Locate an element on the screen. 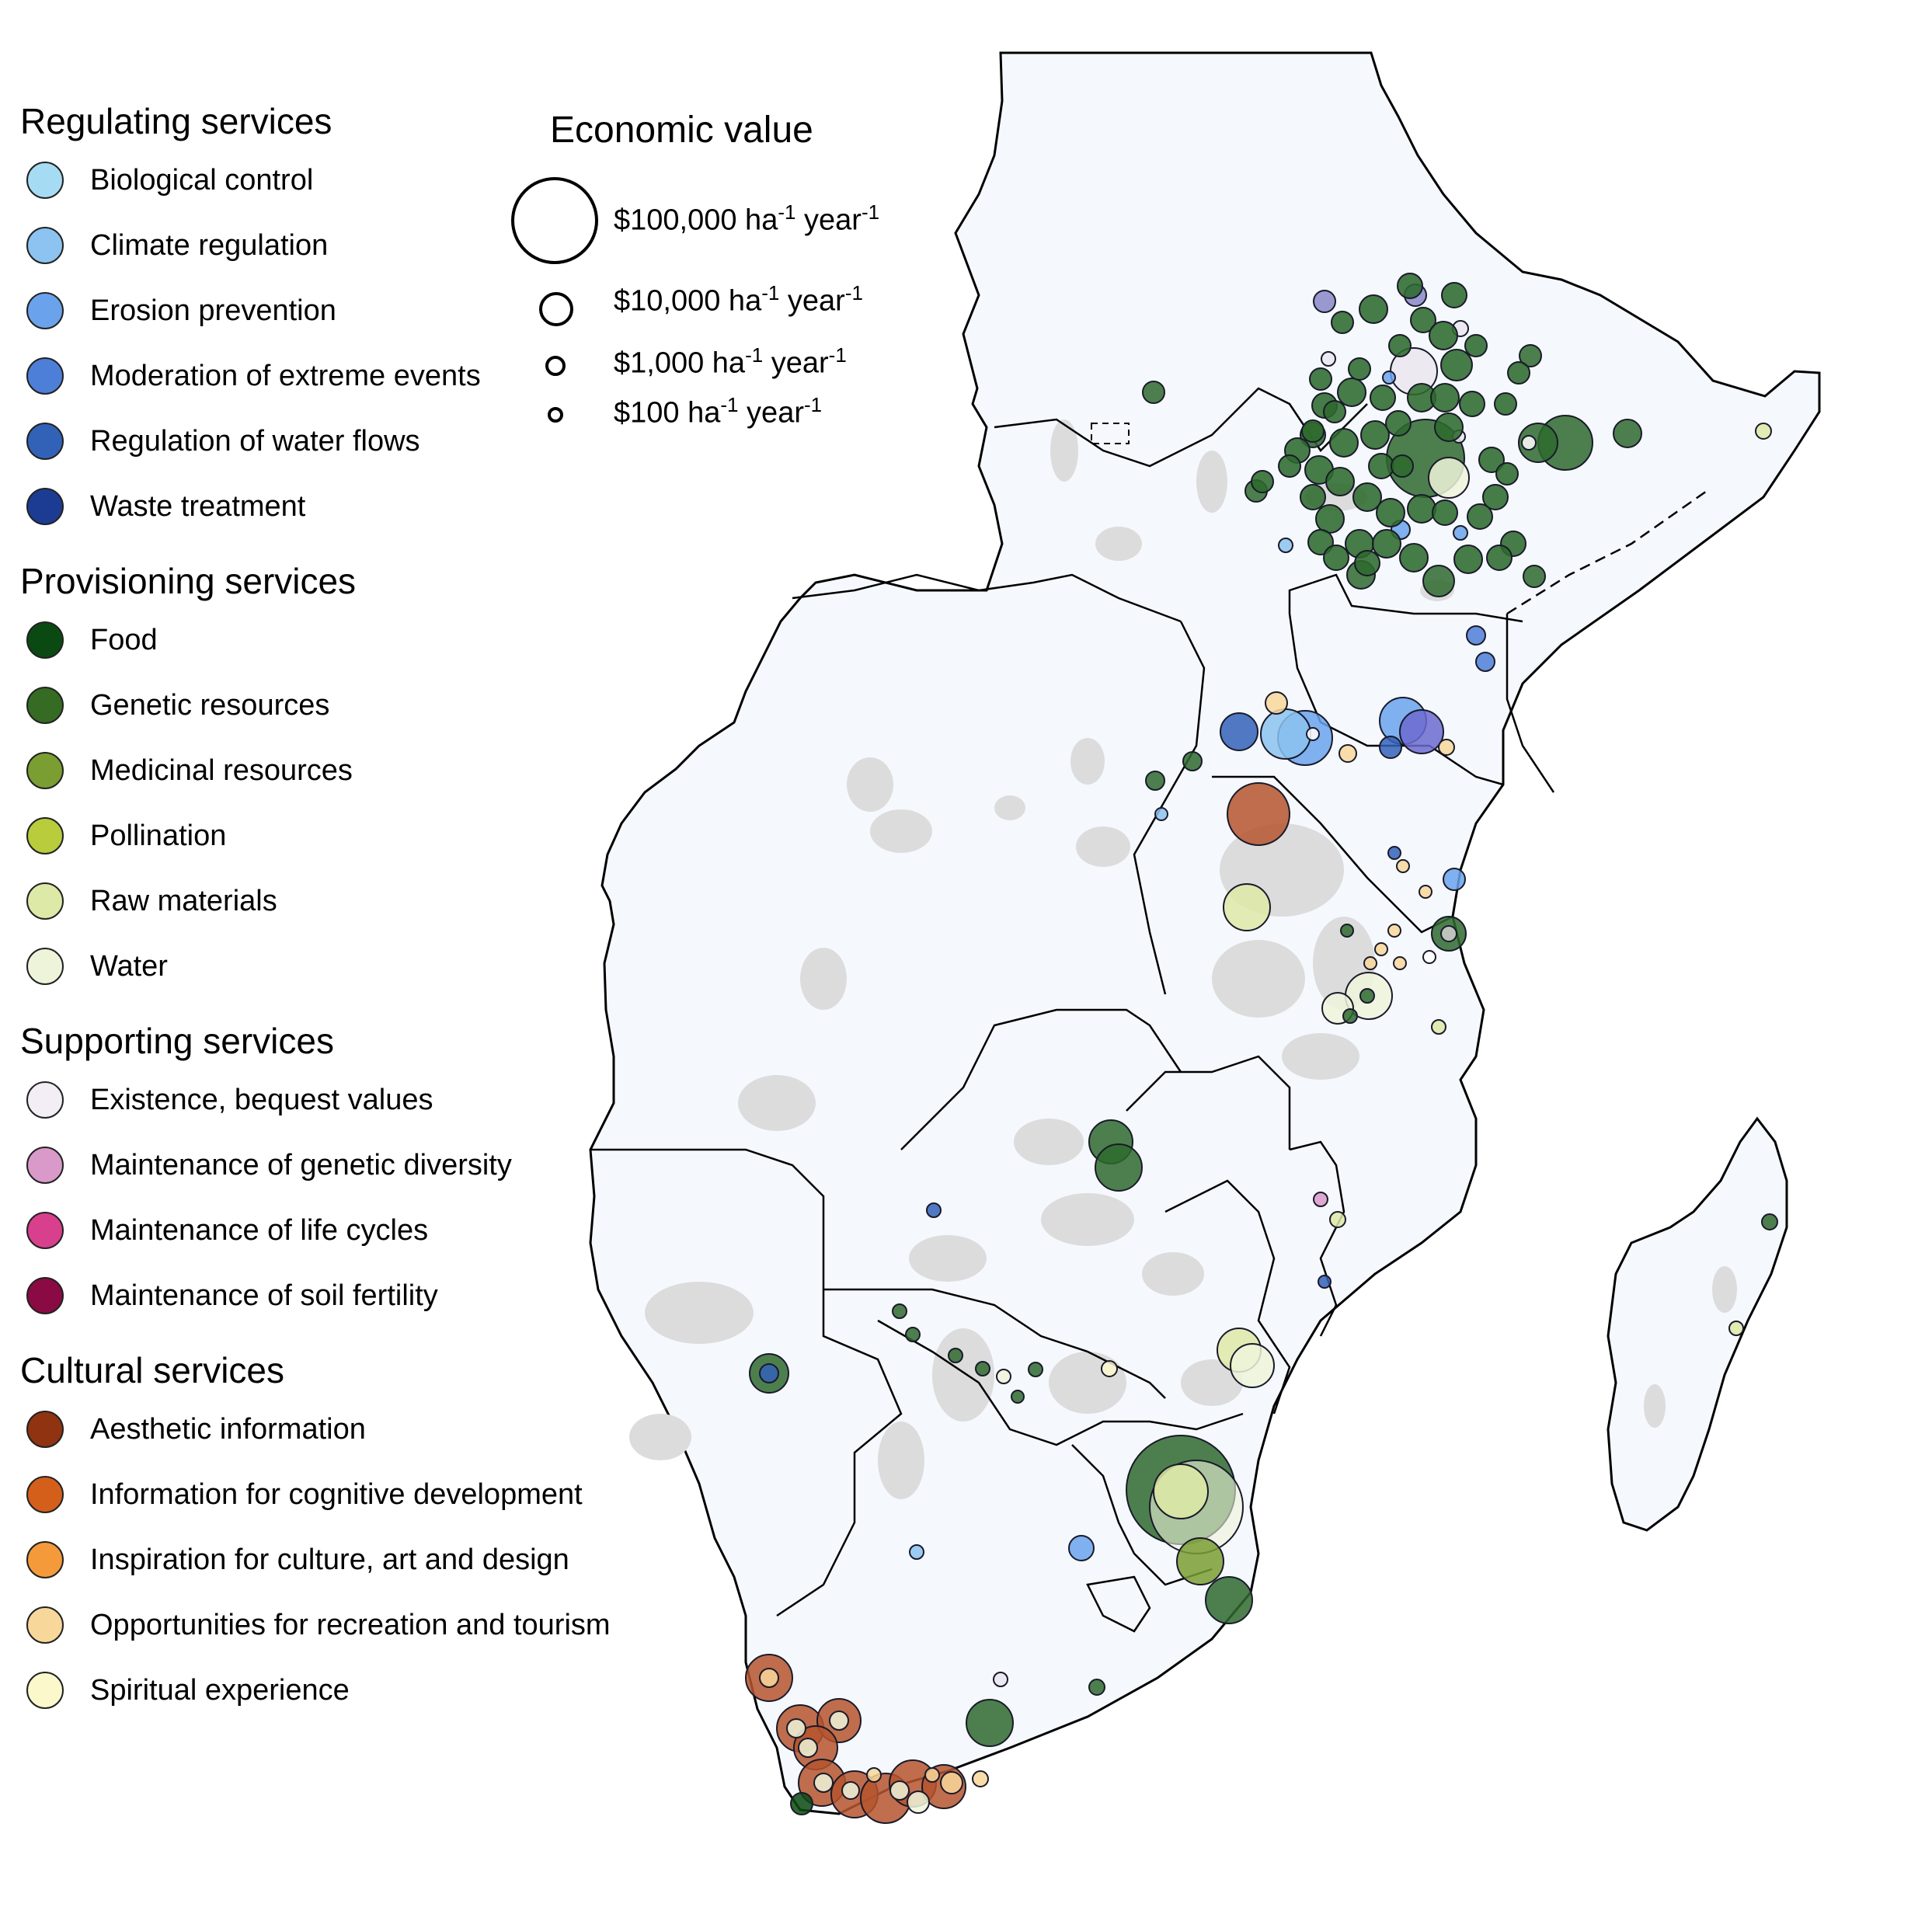  legend-item-label: Inspiration for culture, art and design is located at coordinates (329, 1559).